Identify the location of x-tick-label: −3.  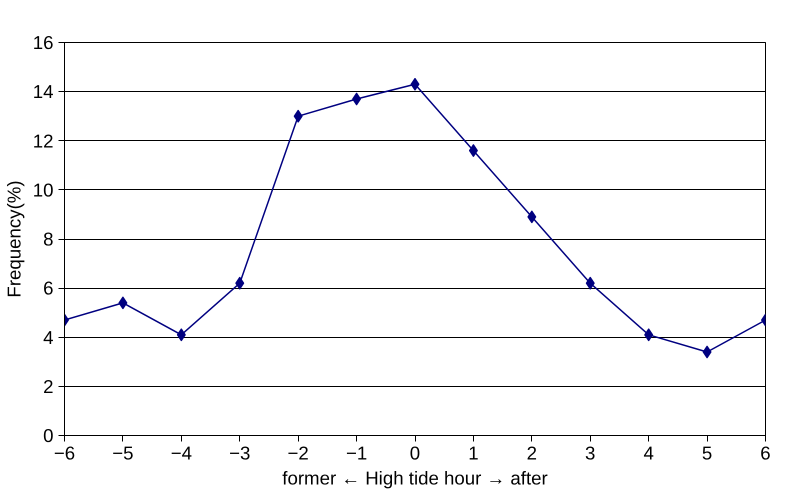
(239, 453).